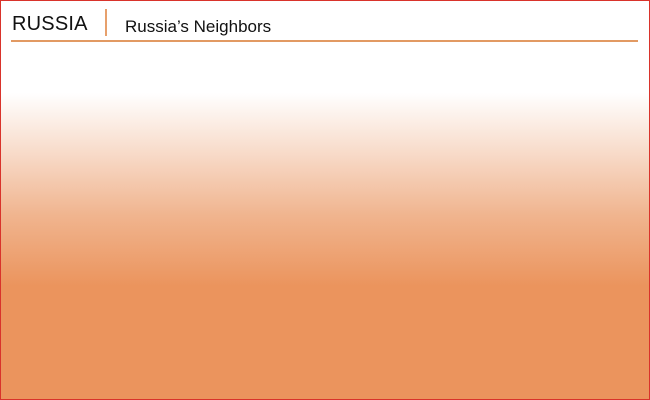  Describe the element at coordinates (324, 41) in the screenshot. I see `header-underline` at that location.